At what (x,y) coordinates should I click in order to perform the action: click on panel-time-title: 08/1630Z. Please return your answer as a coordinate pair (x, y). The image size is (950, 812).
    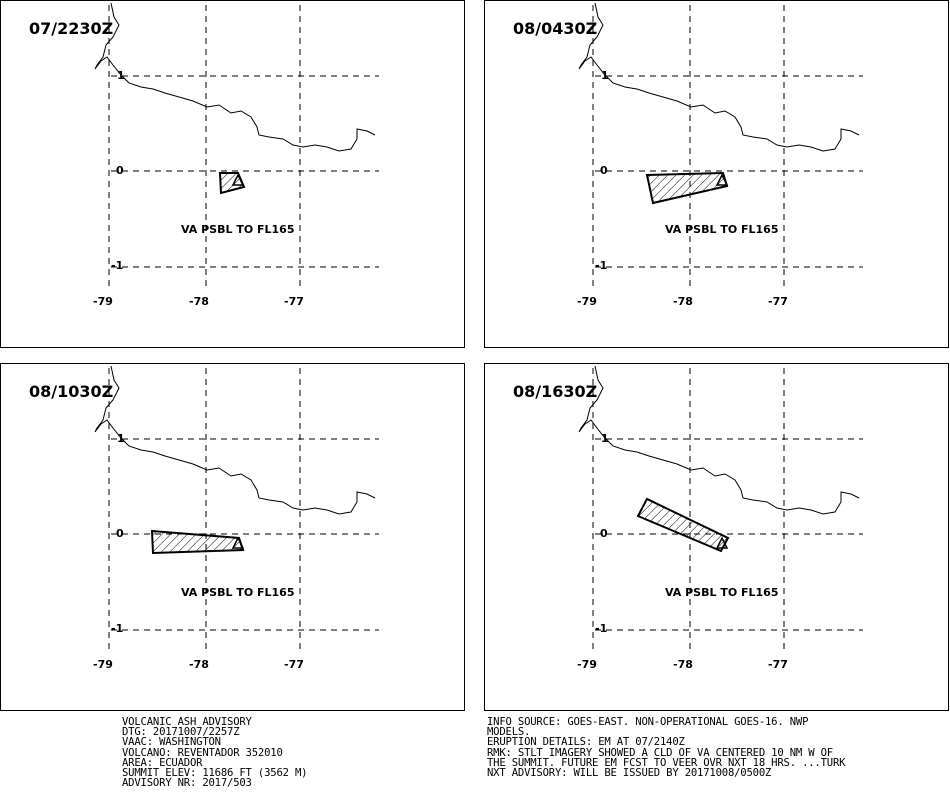
    Looking at the image, I should click on (555, 391).